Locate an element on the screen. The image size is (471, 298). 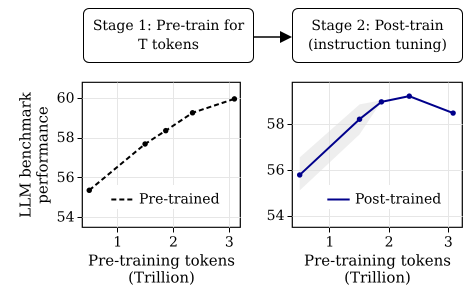
legend-label: Pre-trained is located at coordinates (179, 200).